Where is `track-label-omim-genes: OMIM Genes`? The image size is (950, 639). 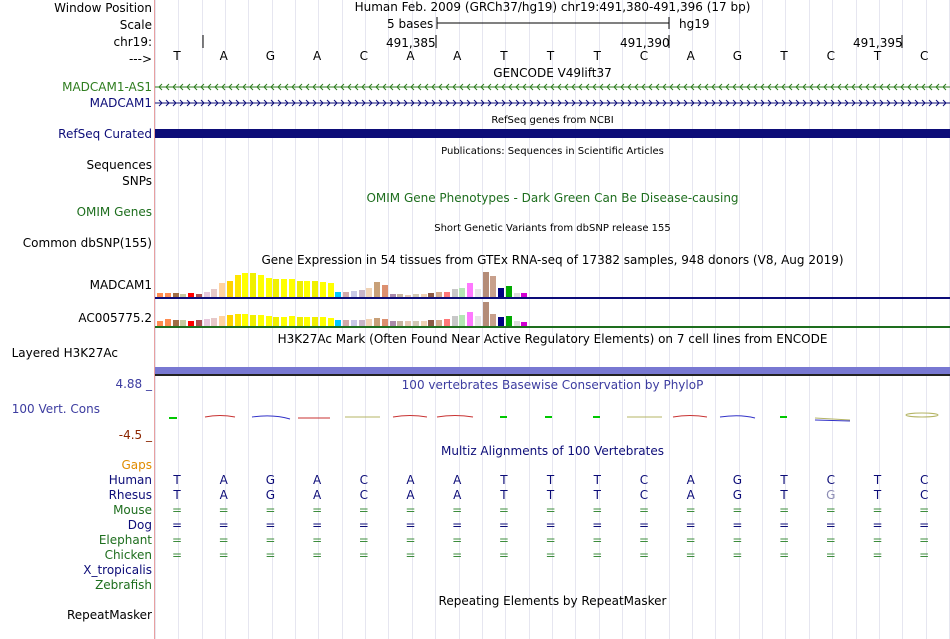 track-label-omim-genes: OMIM Genes is located at coordinates (114, 212).